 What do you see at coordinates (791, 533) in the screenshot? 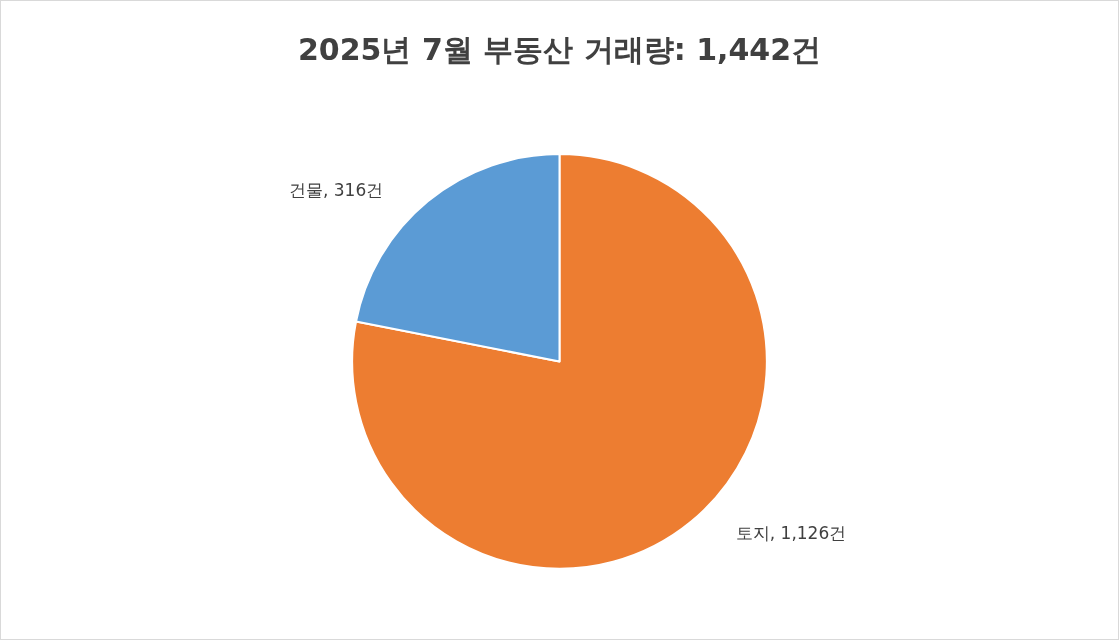
I see `slice-label: 토지, 1,126건` at bounding box center [791, 533].